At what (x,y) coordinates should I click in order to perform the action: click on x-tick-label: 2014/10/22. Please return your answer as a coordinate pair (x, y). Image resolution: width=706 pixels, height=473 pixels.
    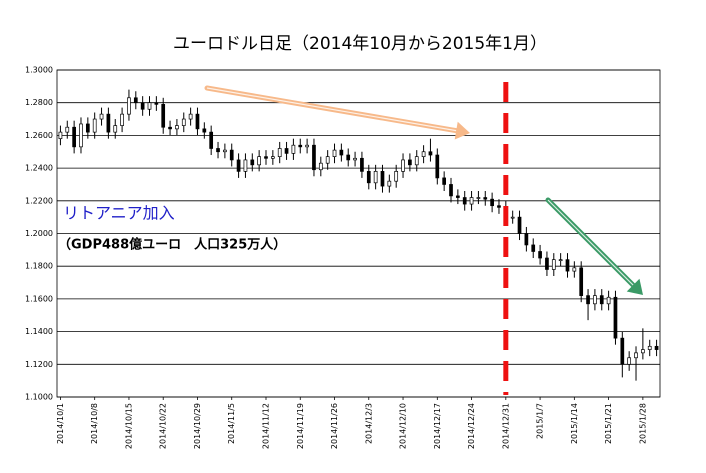
    Looking at the image, I should click on (163, 426).